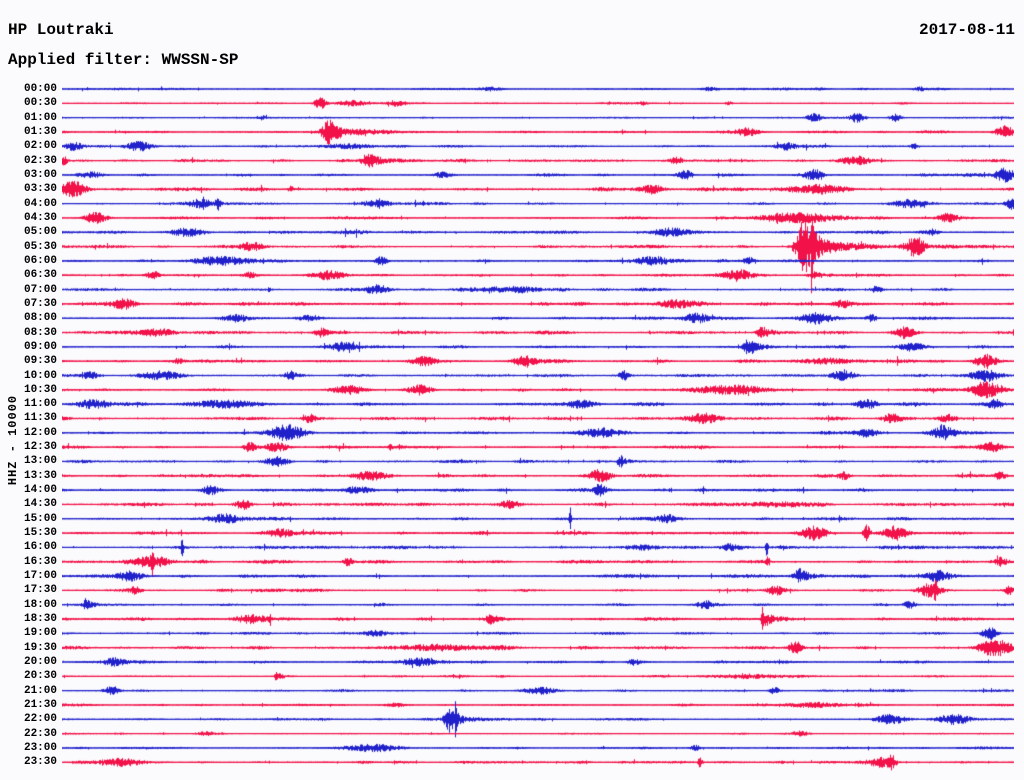 Image resolution: width=1024 pixels, height=780 pixels. What do you see at coordinates (40, 131) in the screenshot?
I see `time-label-0130: 01:30` at bounding box center [40, 131].